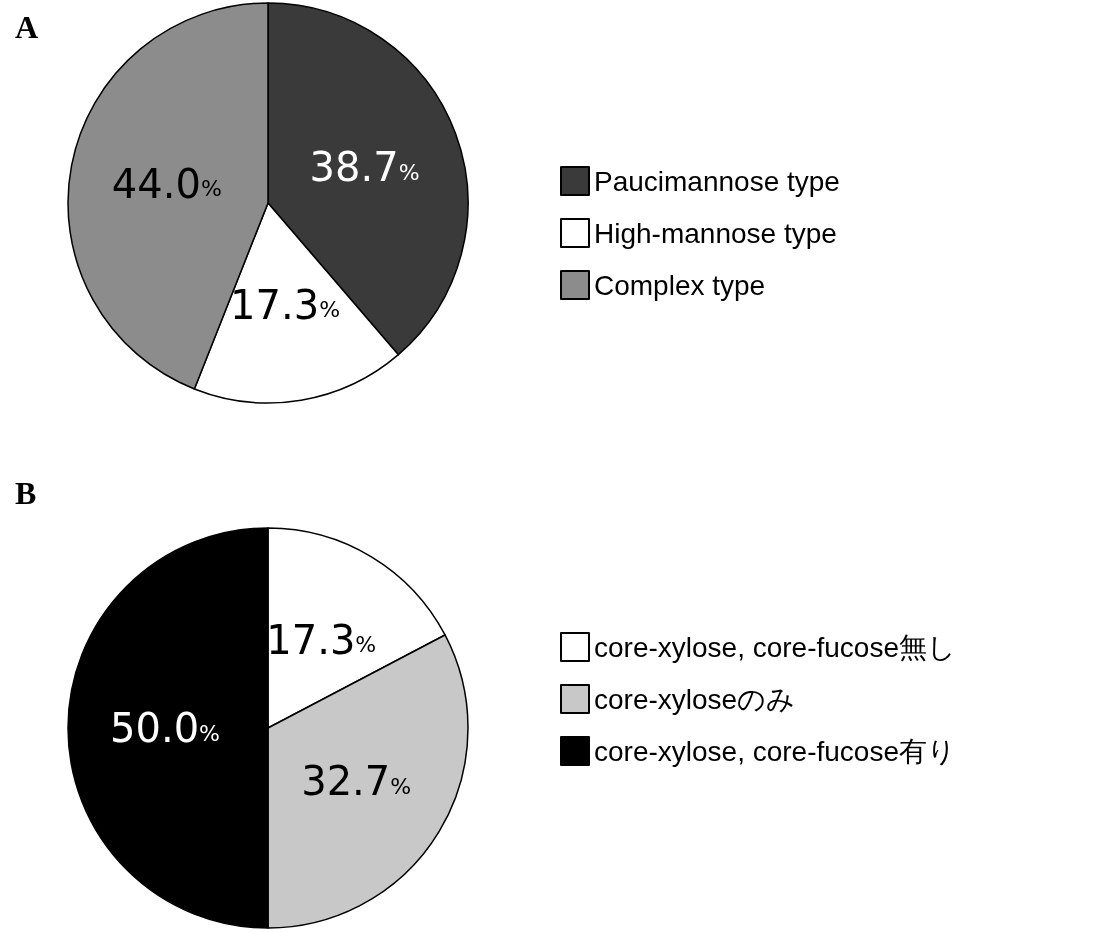 This screenshot has height=932, width=1096. Describe the element at coordinates (695, 699) in the screenshot. I see `legend-label: core-xyloseのみ` at that location.